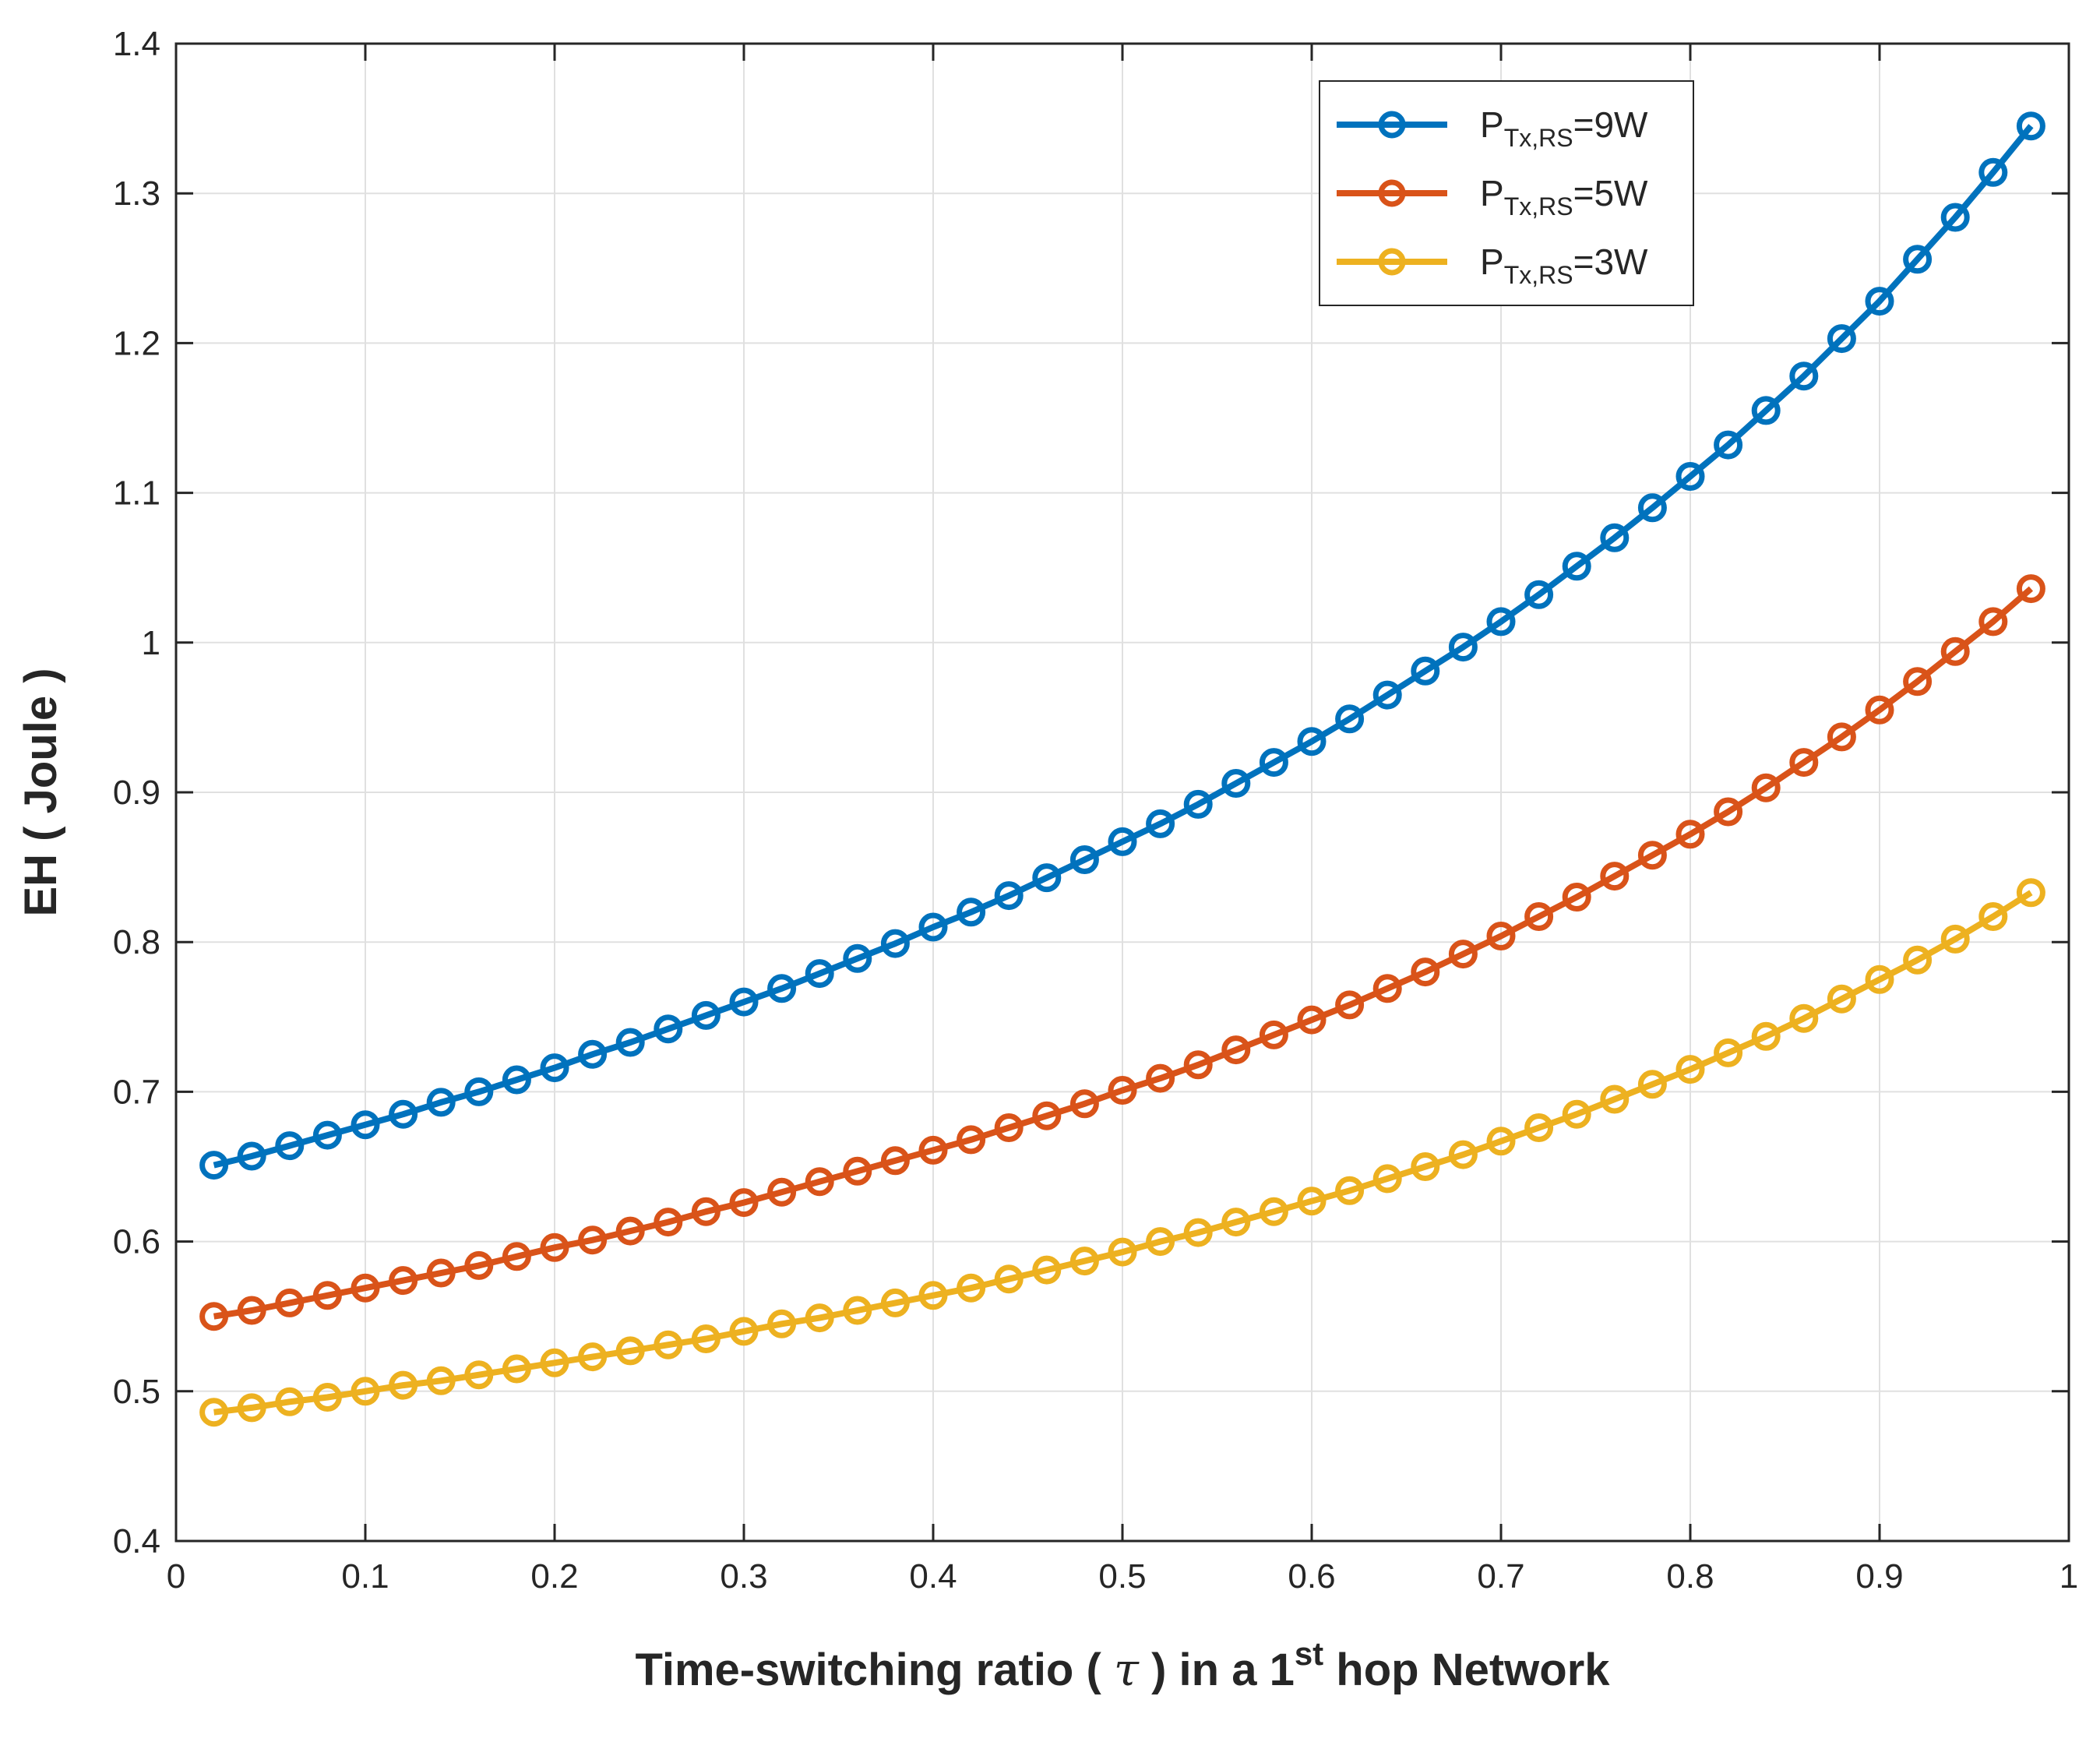  Describe the element at coordinates (1217, 1670) in the screenshot. I see `x-axis-title-middle: ) in a 1` at that location.